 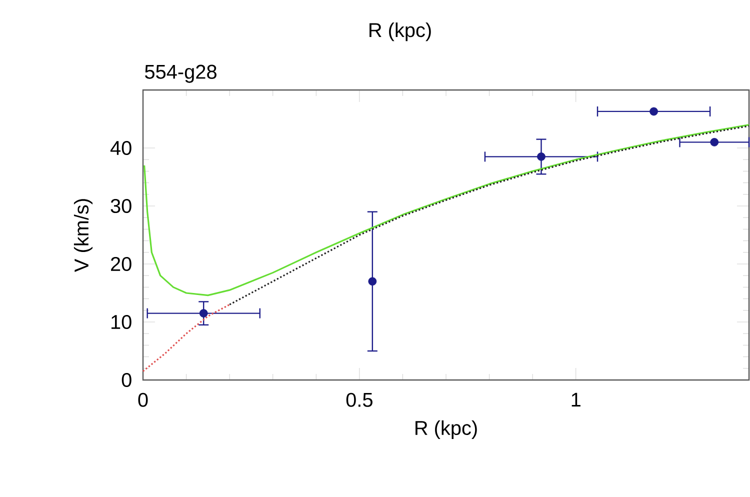 I want to click on y-tick-label: 0, so click(x=127, y=380).